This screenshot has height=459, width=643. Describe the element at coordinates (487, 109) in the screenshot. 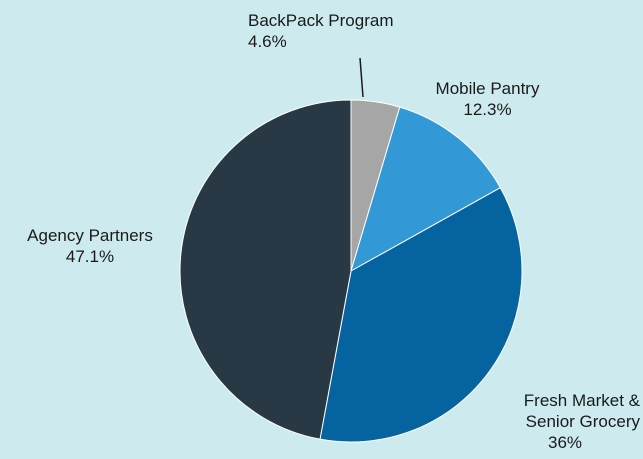

I see `value-label: 12.3%` at that location.